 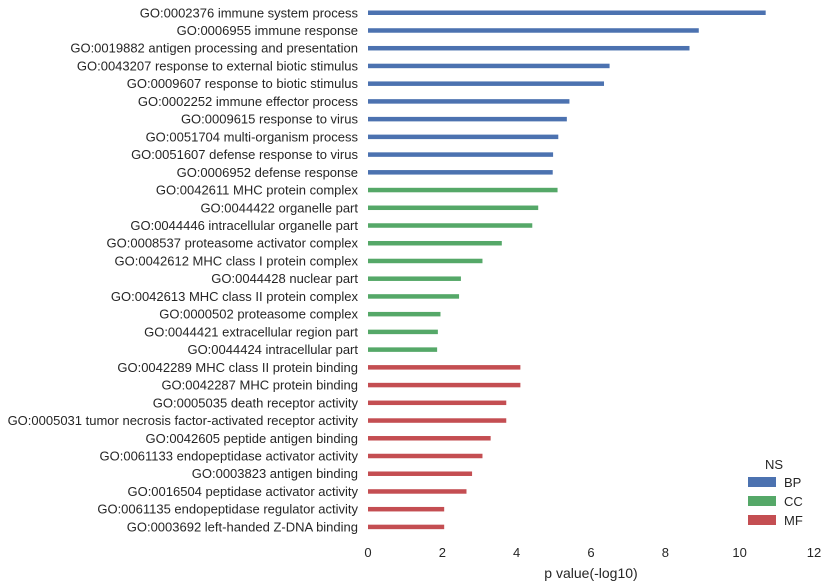 What do you see at coordinates (243, 83) in the screenshot?
I see `y-tick-label: GO:0009607 response to biotic stimulus` at bounding box center [243, 83].